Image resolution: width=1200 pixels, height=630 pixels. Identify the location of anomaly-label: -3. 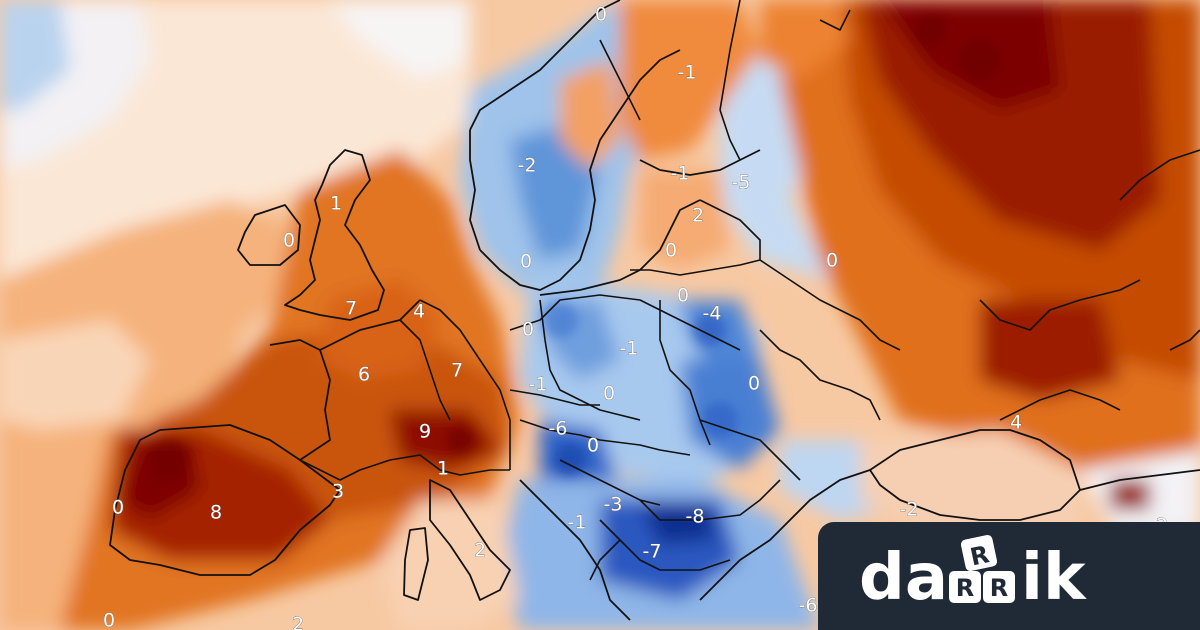
(613, 505).